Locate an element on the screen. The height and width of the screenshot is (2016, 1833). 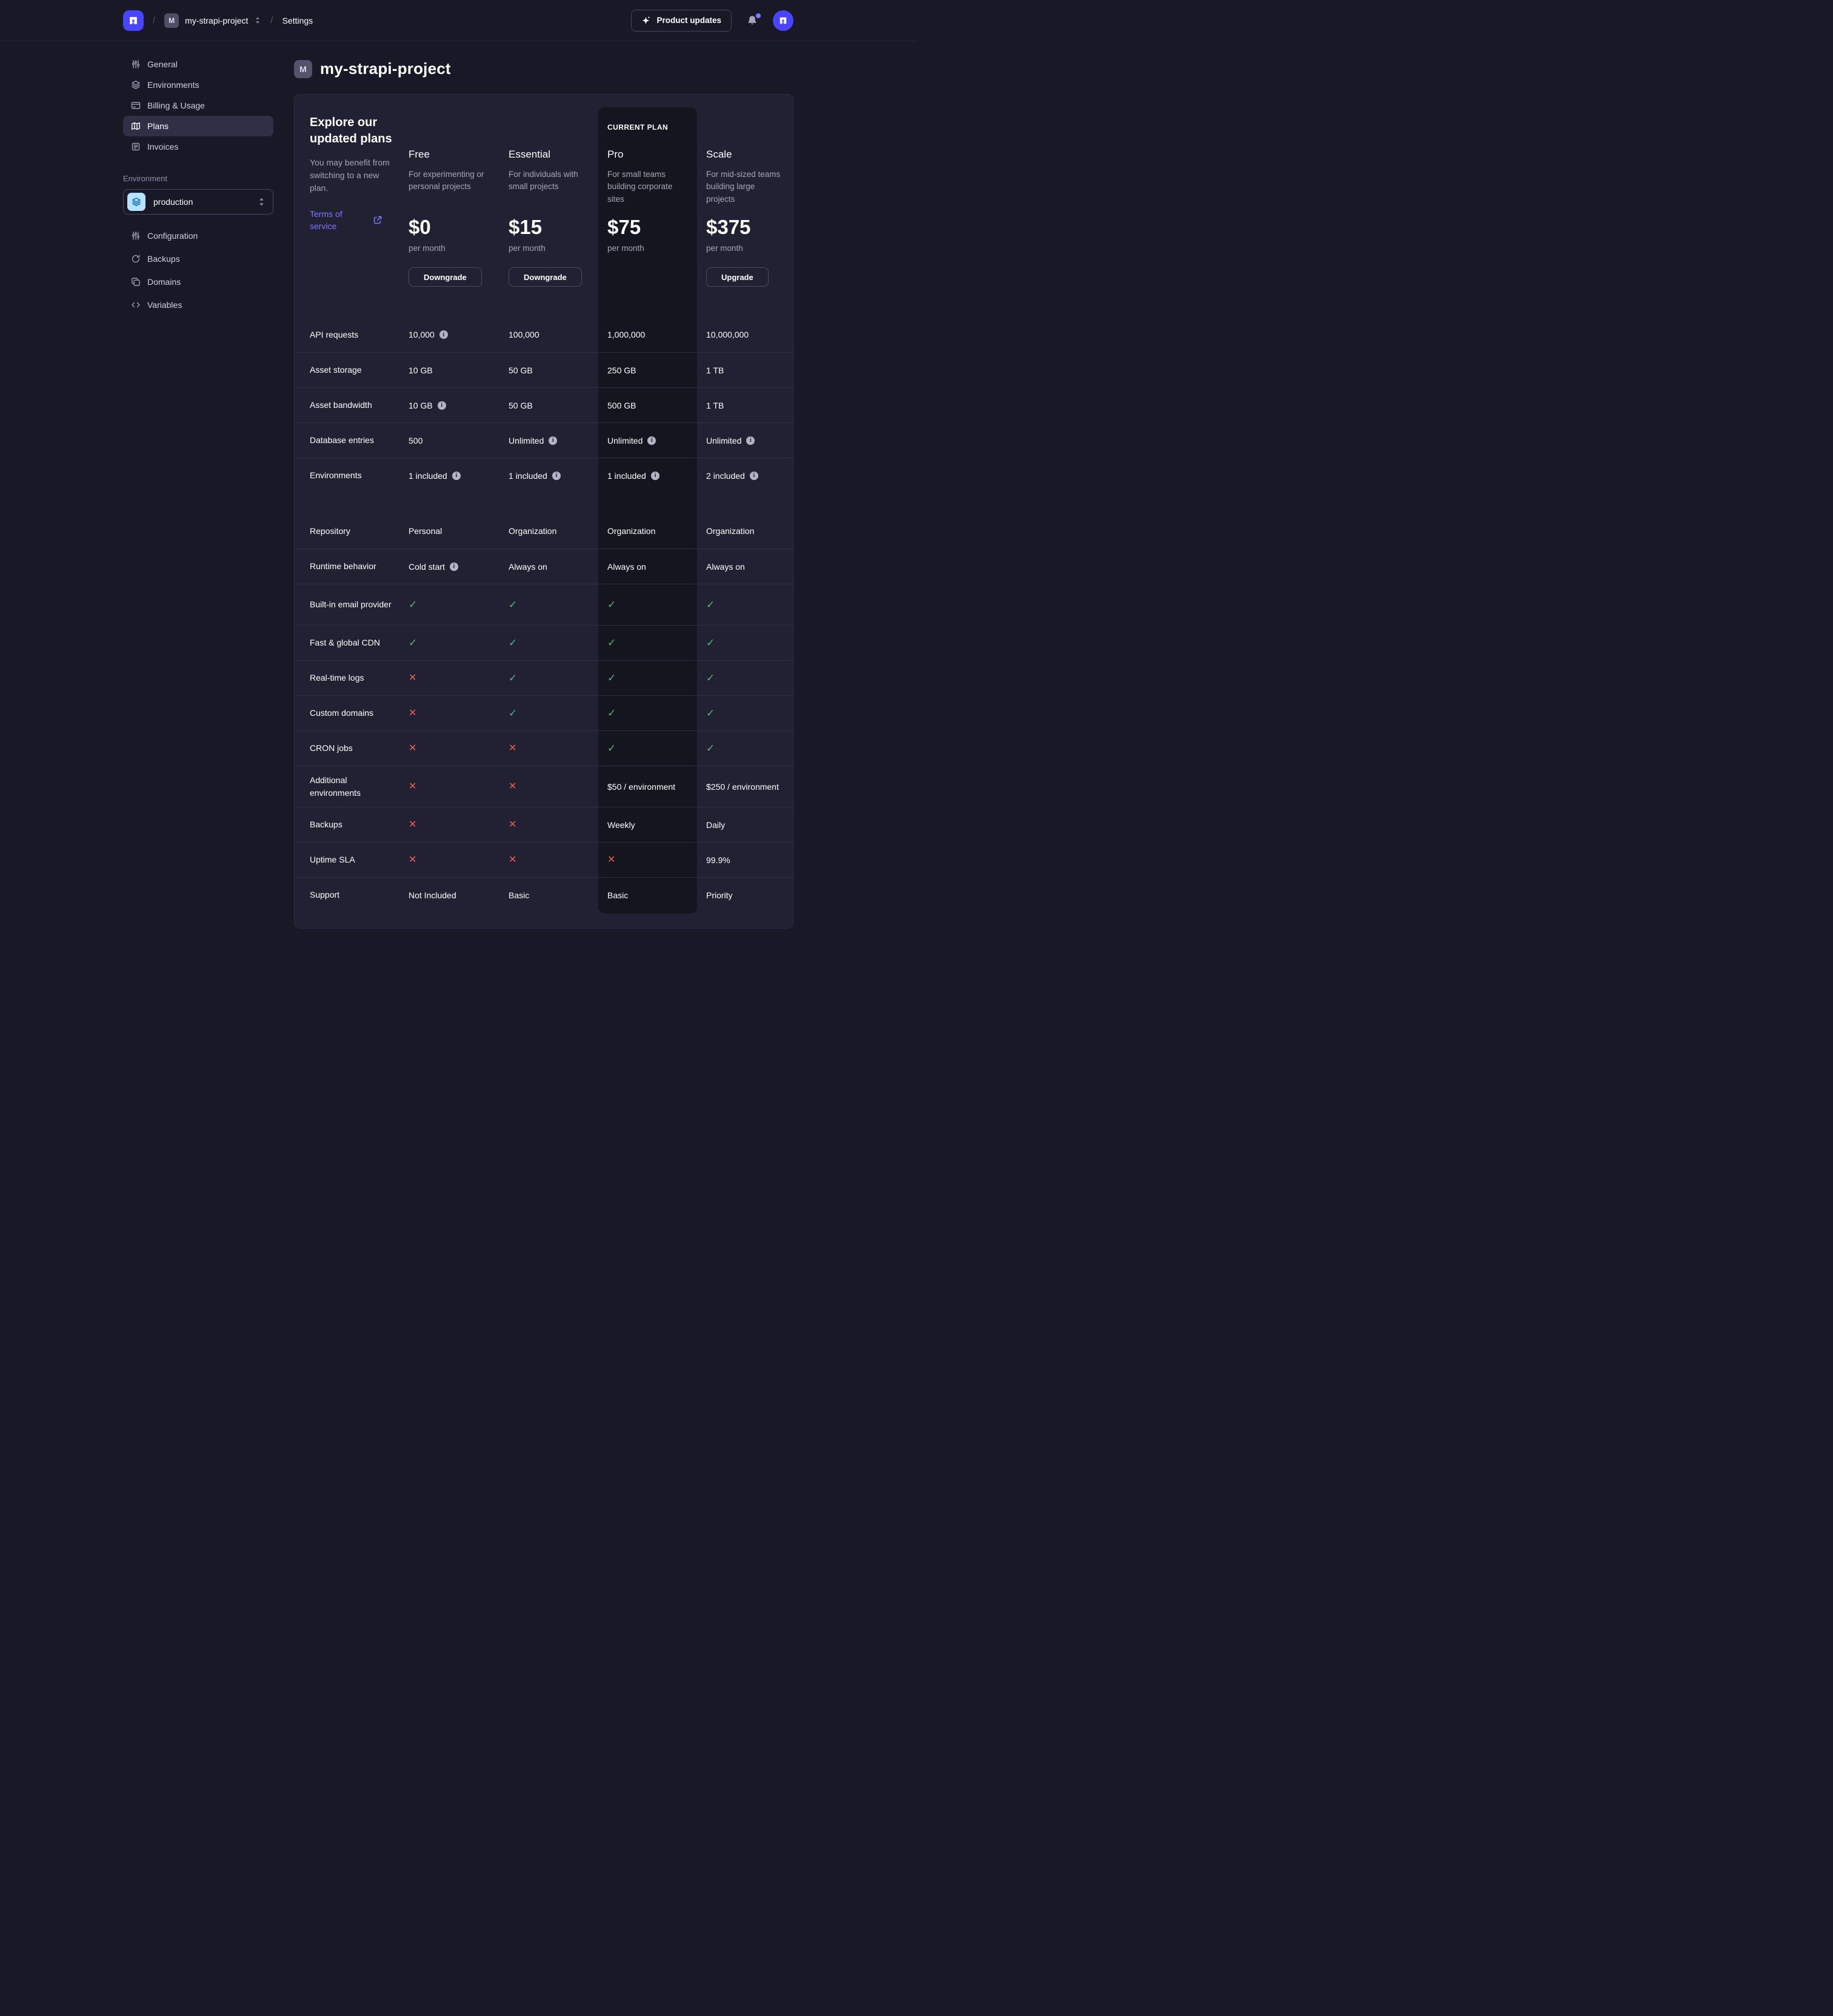
downgrade-button-essential: Downgrade is located at coordinates (545, 277).